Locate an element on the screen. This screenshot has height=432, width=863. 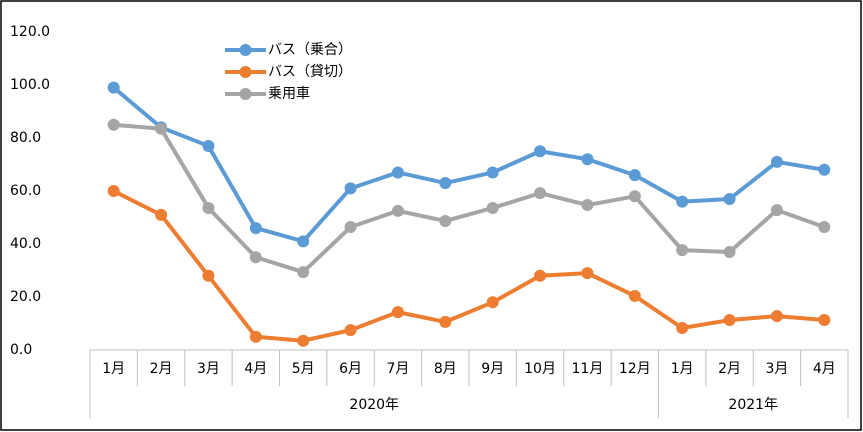
x-tick-label: 7月 is located at coordinates (397, 369).